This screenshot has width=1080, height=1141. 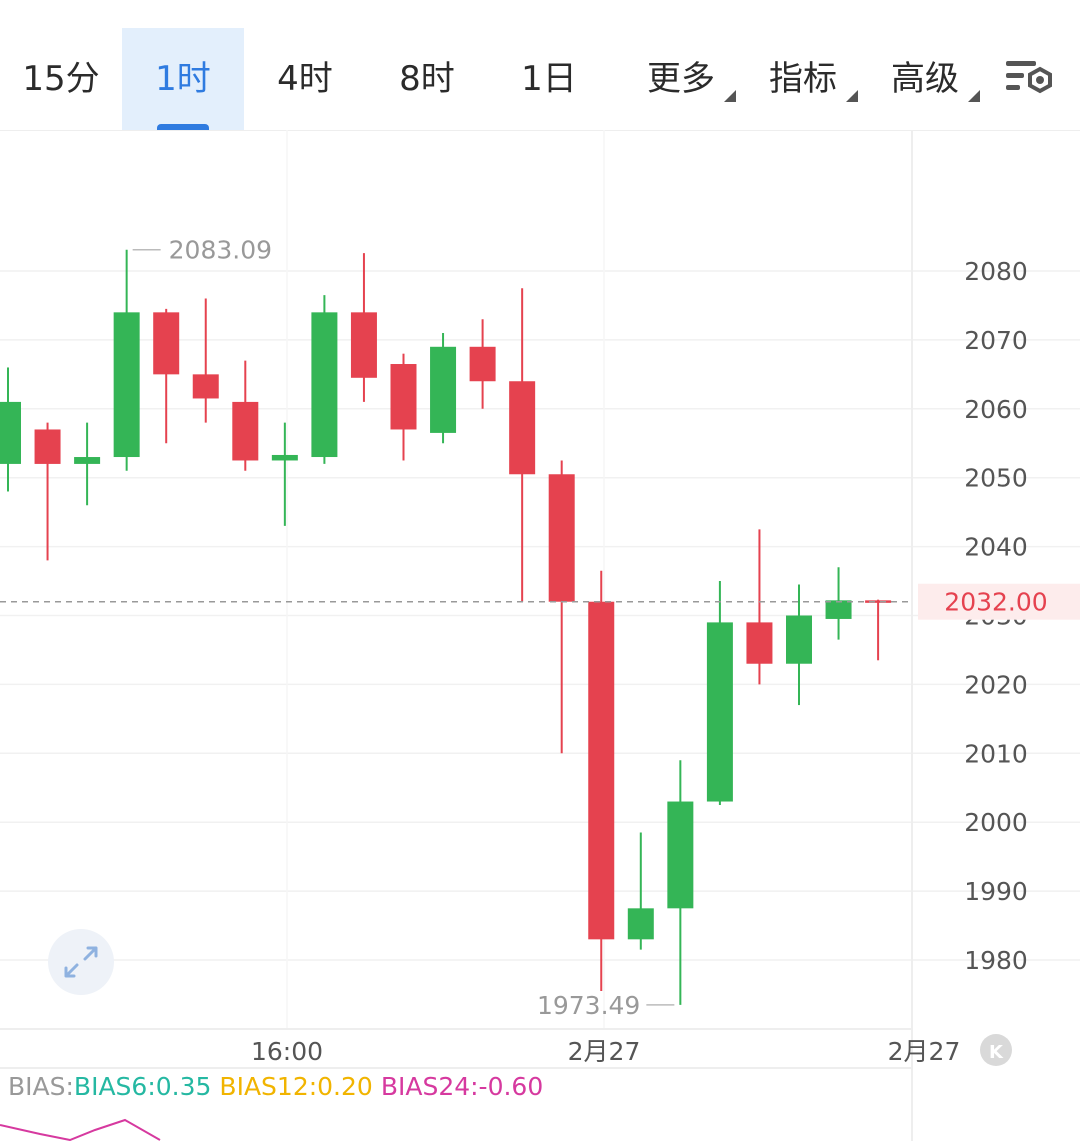 I want to click on x-label-feb27: 2月27, so click(x=604, y=1051).